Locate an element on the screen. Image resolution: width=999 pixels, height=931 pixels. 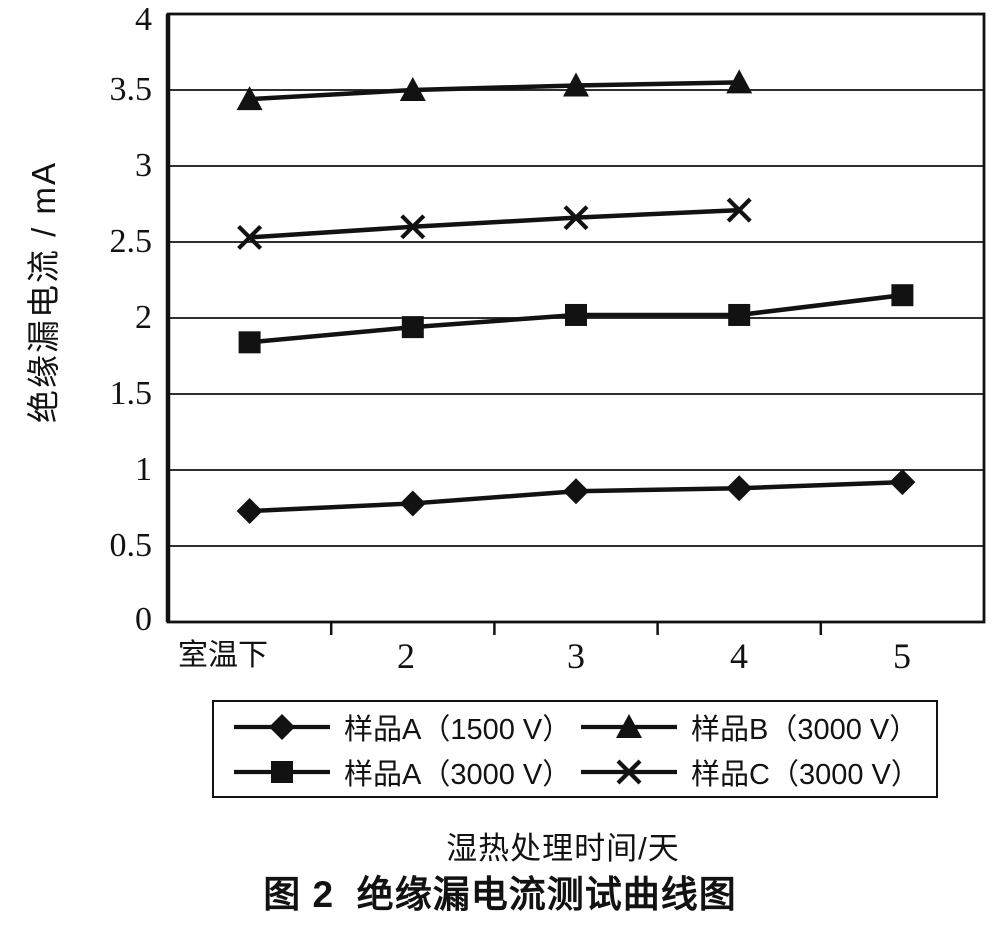
legend-entry: 样品A（3000 V） is located at coordinates (405, 772).